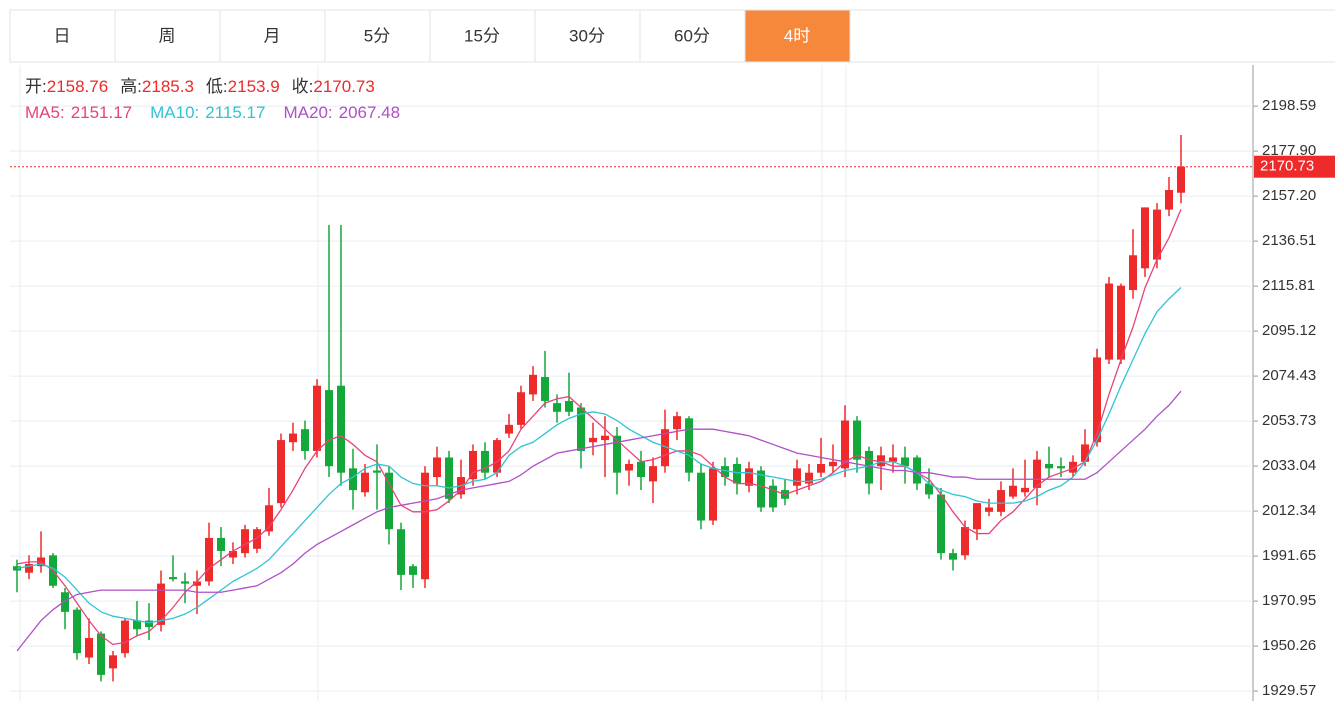 The image size is (1335, 706). What do you see at coordinates (1289, 240) in the screenshot?
I see `y-tick-label: 2136.51` at bounding box center [1289, 240].